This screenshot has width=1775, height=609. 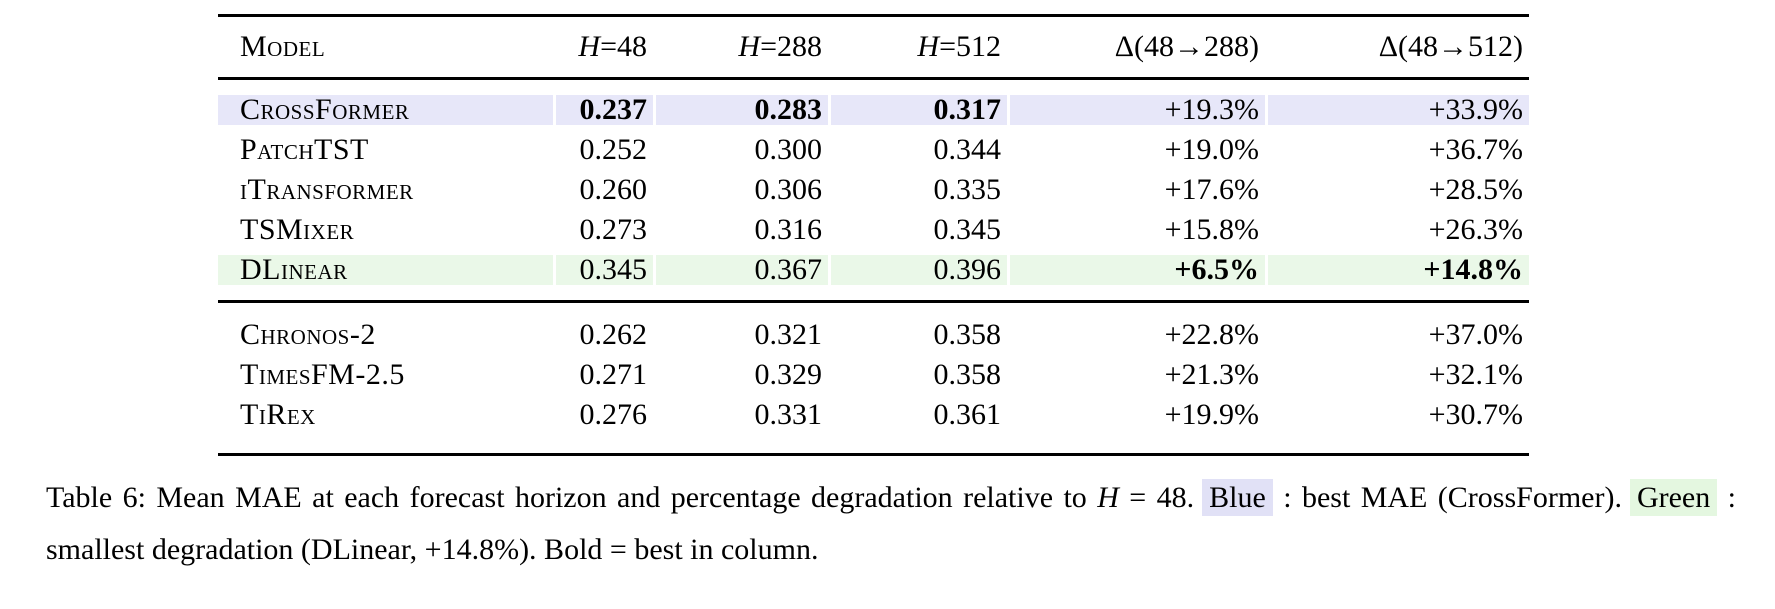 What do you see at coordinates (788, 229) in the screenshot?
I see `mae-h288: 0.316` at bounding box center [788, 229].